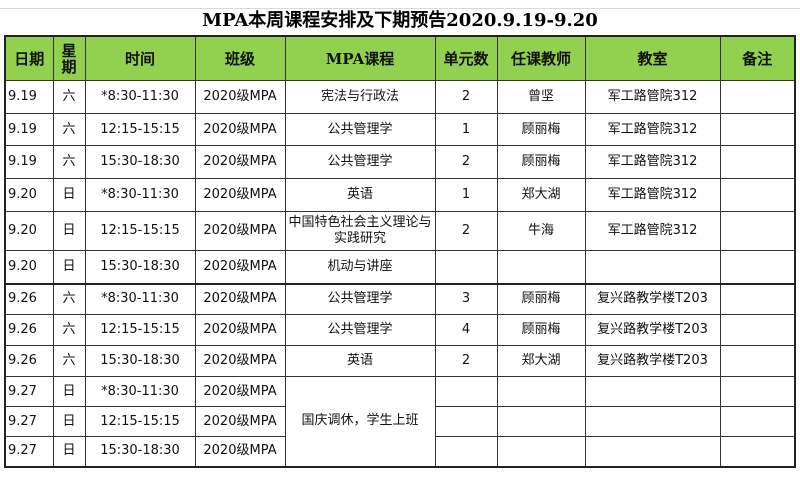 This screenshot has height=480, width=800. I want to click on cell-teacher: 曾坚, so click(541, 97).